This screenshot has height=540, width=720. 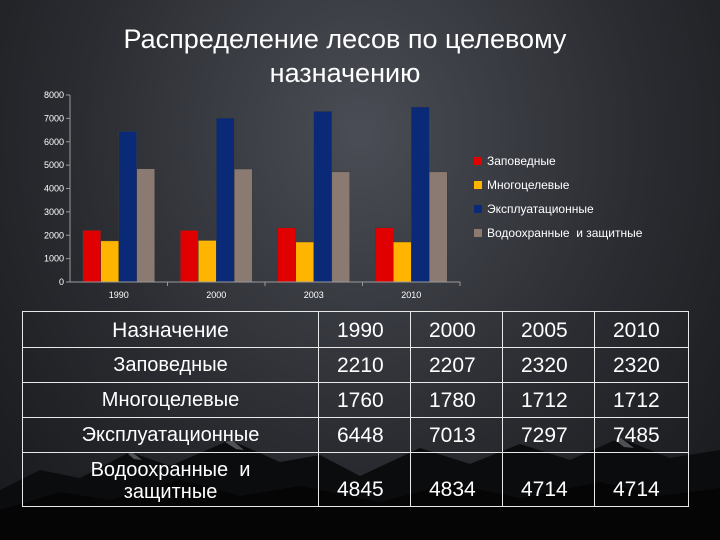 What do you see at coordinates (528, 185) in the screenshot?
I see `legend-label: Многоцелевые` at bounding box center [528, 185].